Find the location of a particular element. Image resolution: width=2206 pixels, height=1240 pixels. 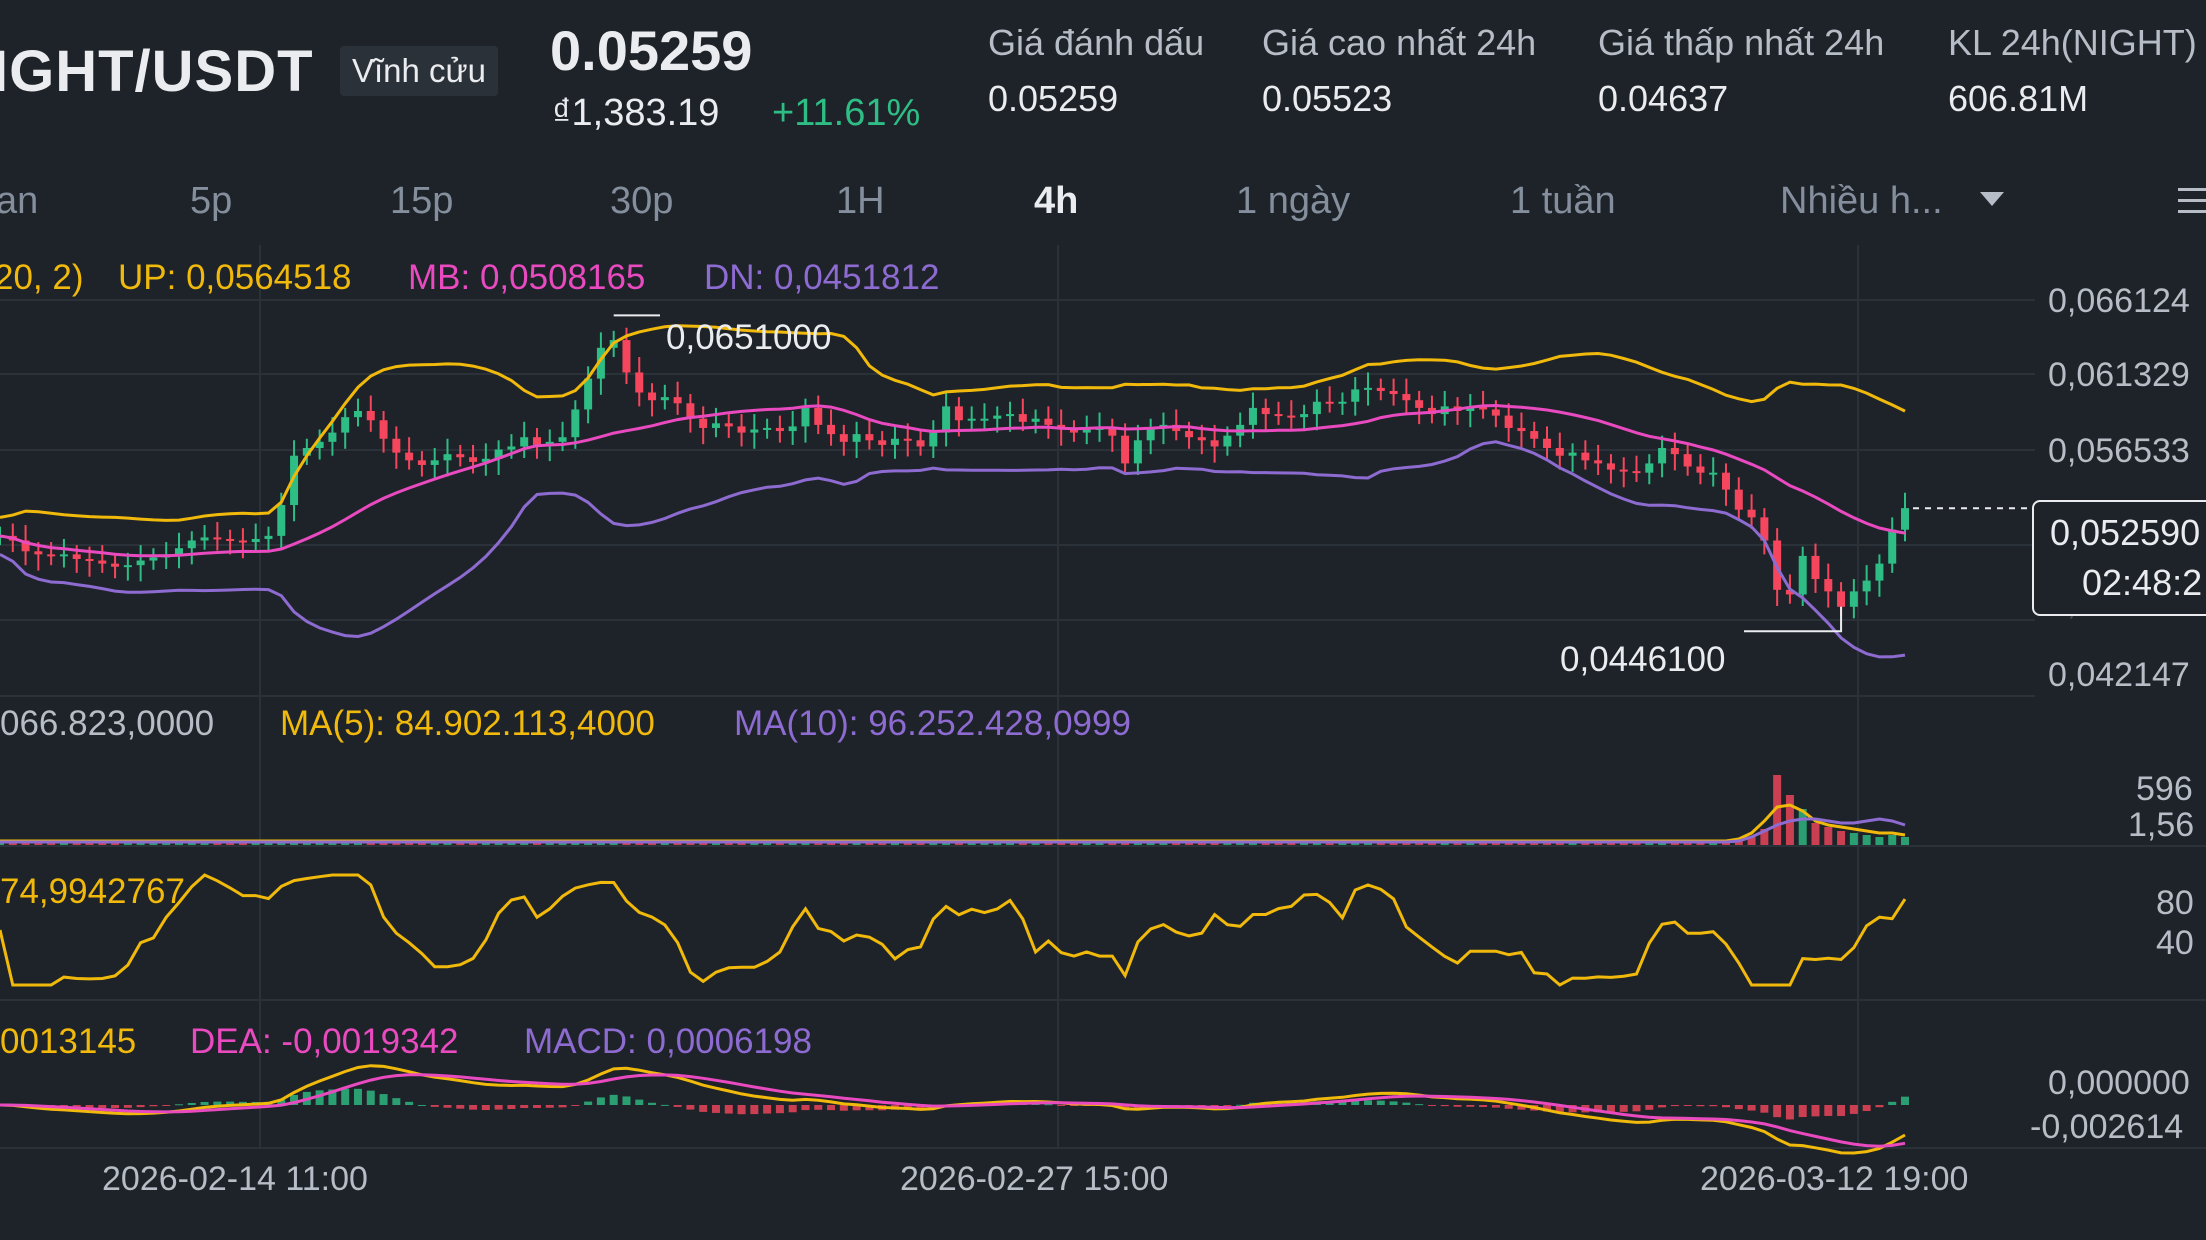

last-price: 0.05259 is located at coordinates (651, 50).